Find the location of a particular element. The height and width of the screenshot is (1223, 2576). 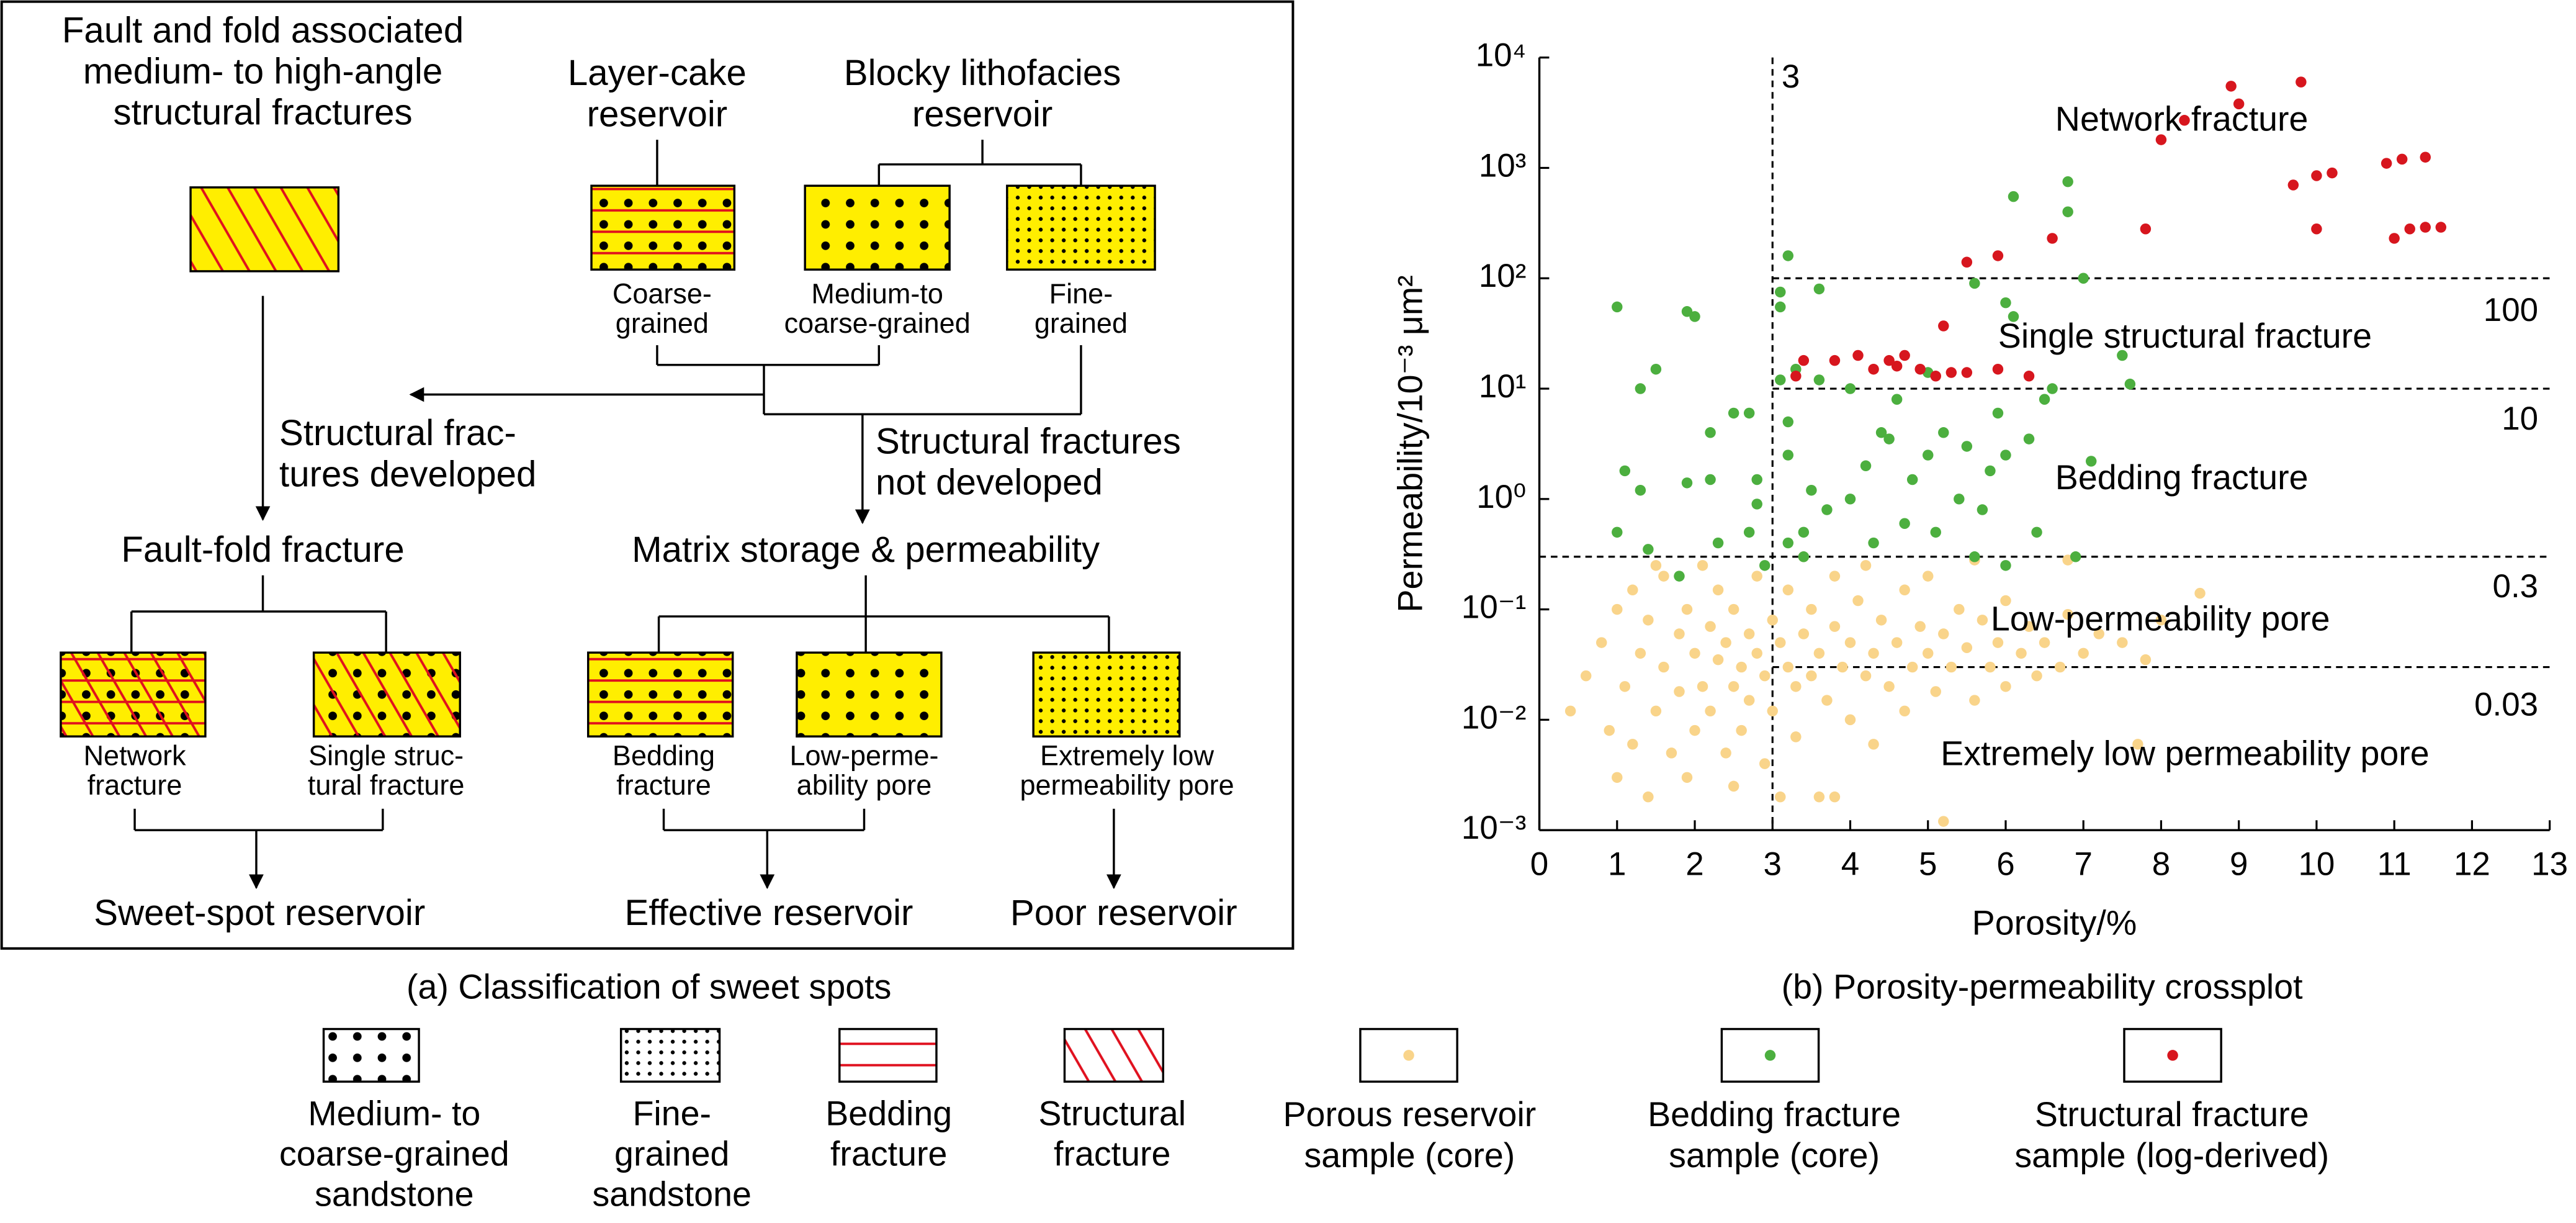

node-label: ability pore is located at coordinates (864, 785).